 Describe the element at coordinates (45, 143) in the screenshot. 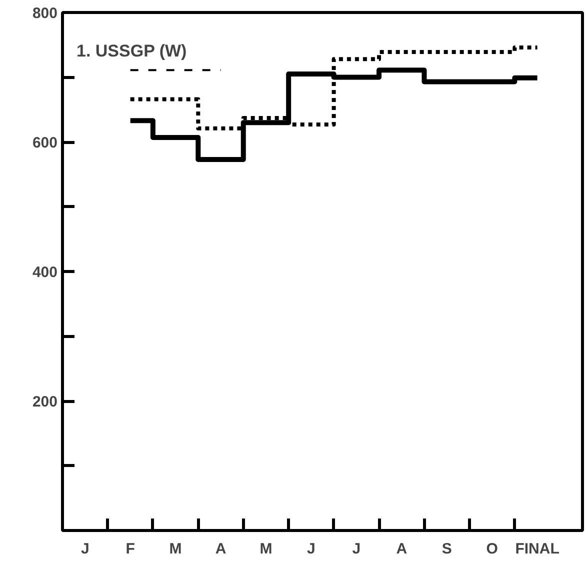

I see `y-tick-label: 600` at that location.